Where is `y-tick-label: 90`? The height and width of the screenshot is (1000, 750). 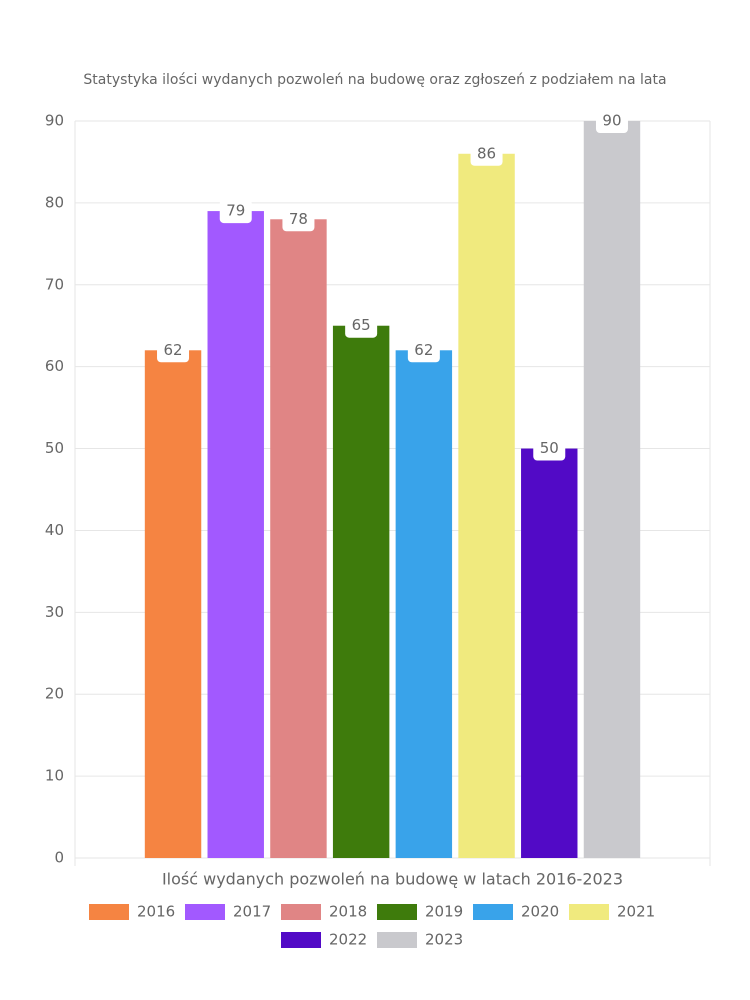
y-tick-label: 90 is located at coordinates (54, 121).